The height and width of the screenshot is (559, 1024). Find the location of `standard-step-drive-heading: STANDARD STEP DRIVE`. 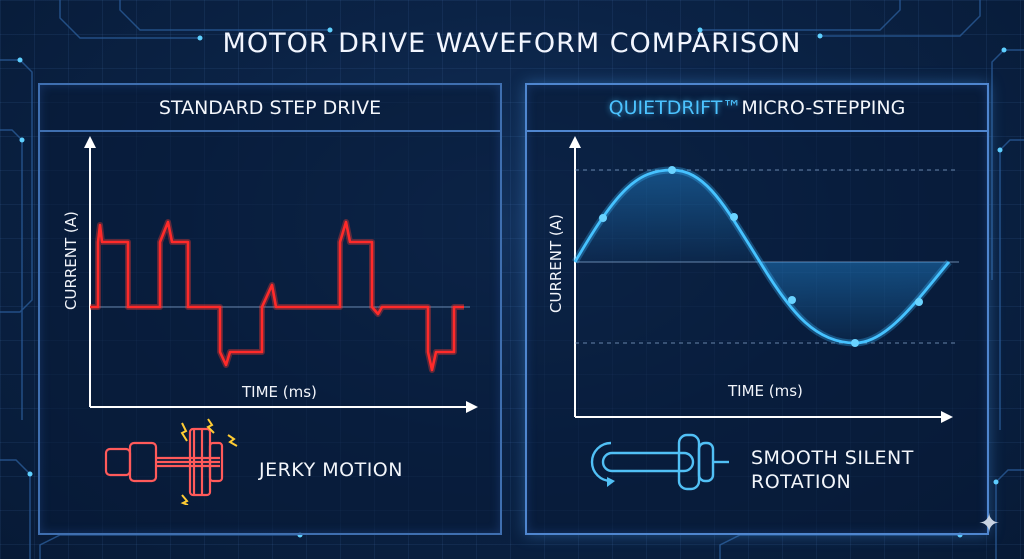

standard-step-drive-heading: STANDARD STEP DRIVE is located at coordinates (270, 108).